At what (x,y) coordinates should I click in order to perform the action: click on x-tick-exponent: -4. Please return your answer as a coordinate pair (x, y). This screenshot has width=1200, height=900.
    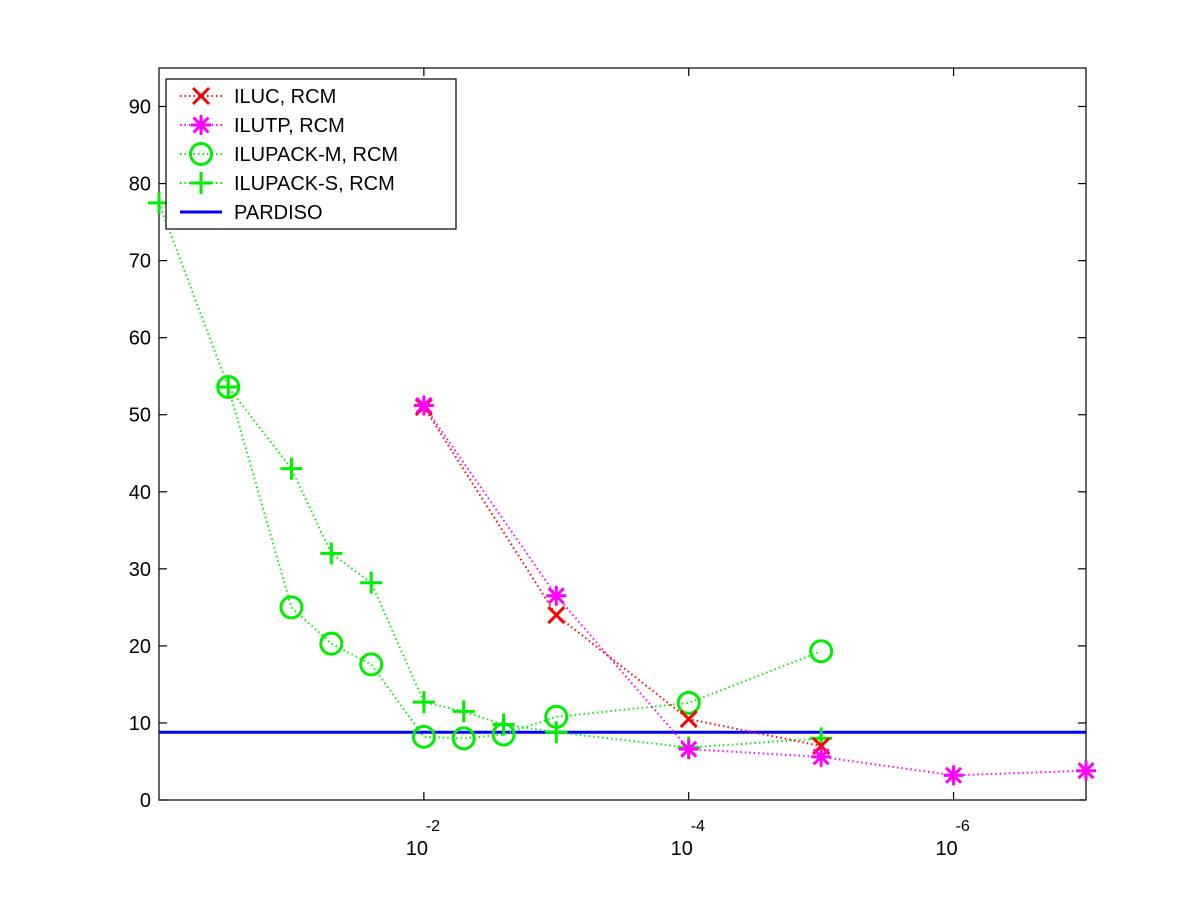
    Looking at the image, I should click on (698, 826).